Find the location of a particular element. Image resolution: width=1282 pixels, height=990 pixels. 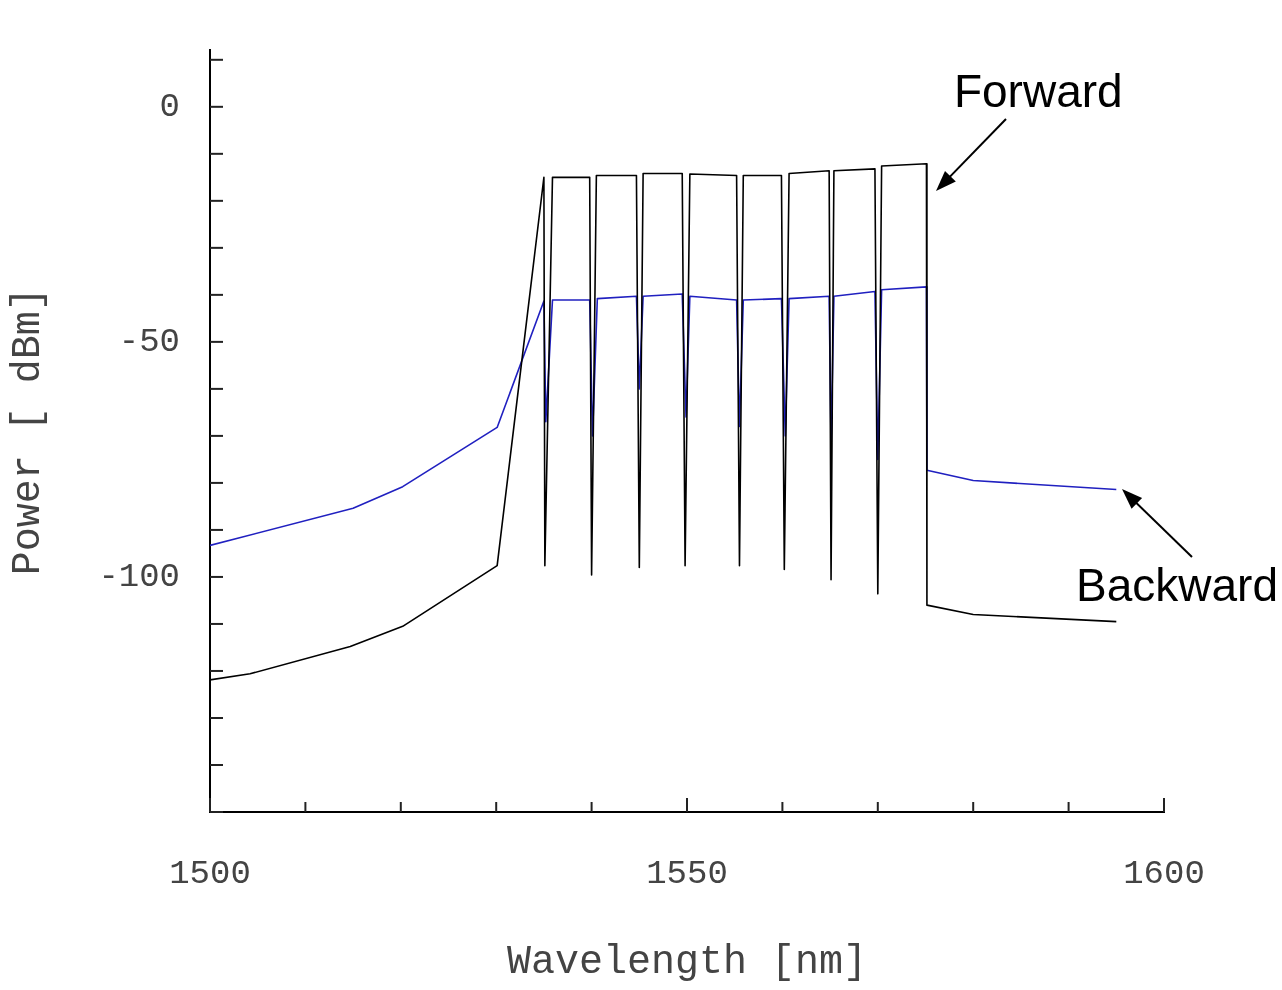

x-axis-title: Wavelength [nm] is located at coordinates (687, 962).